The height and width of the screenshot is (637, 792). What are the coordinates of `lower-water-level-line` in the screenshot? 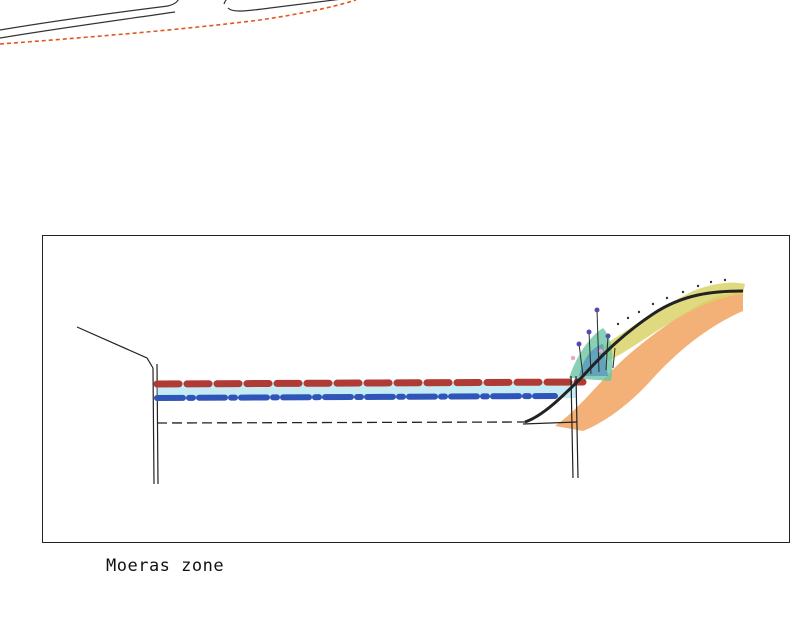 It's located at (356, 397).